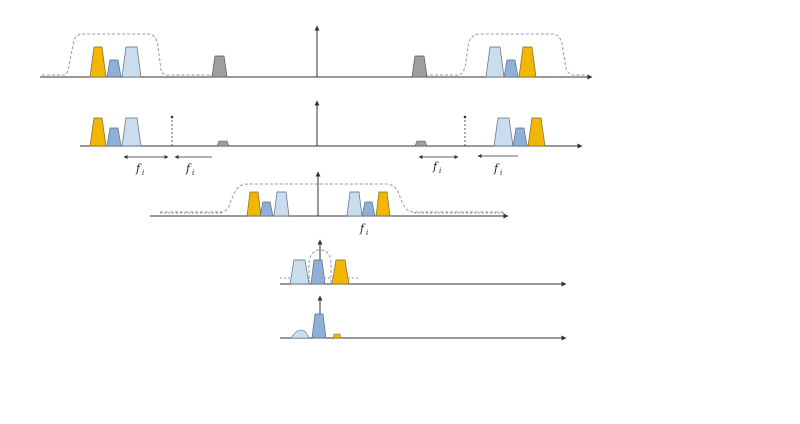 This screenshot has width=800, height=424. Describe the element at coordinates (332, 198) in the screenshot. I see `filter-envelope-center` at that location.